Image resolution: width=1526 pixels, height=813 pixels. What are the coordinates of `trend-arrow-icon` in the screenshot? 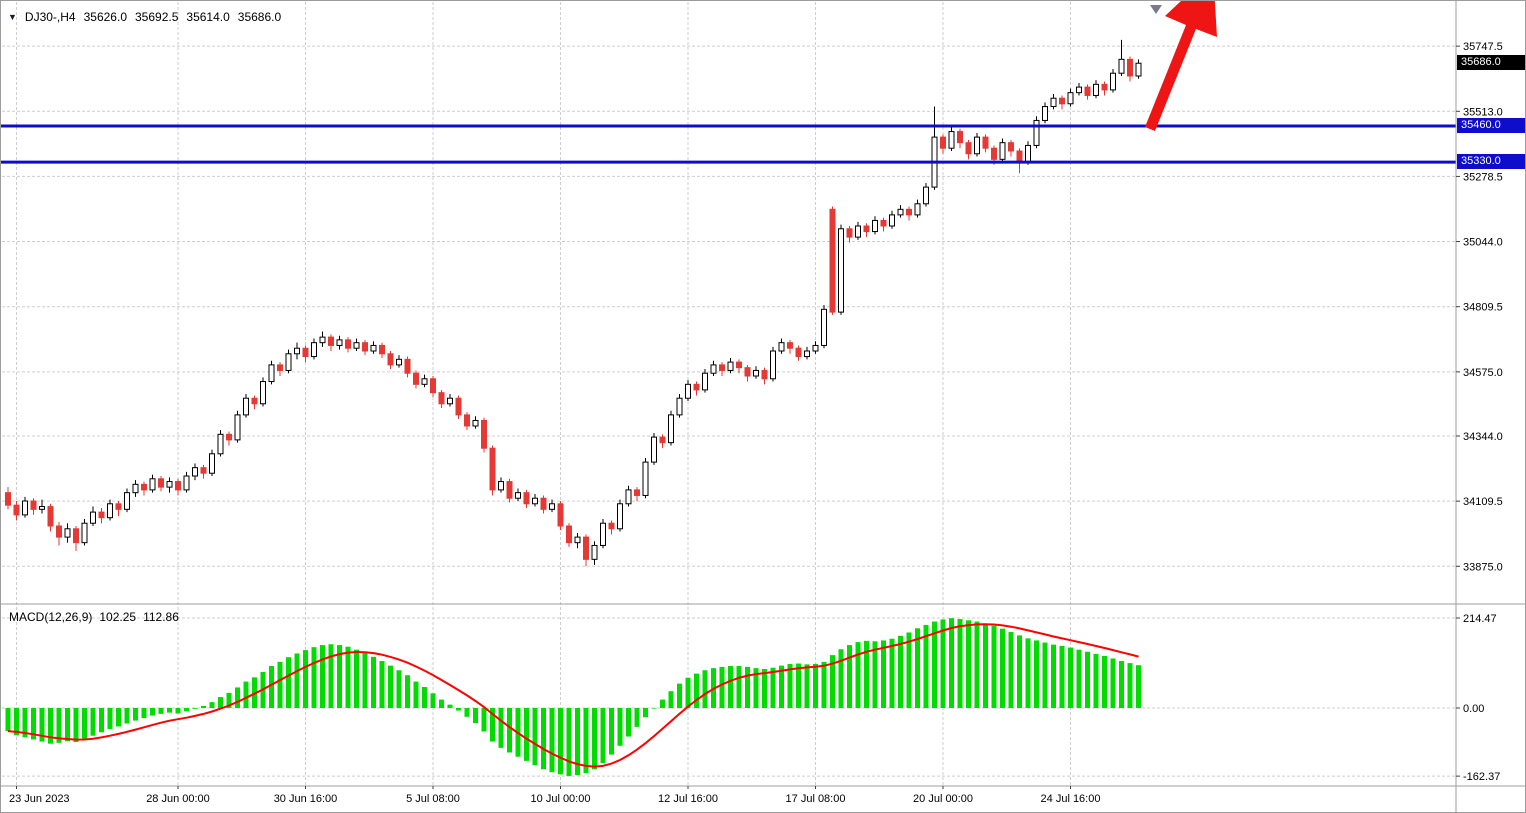 It's located at (1181, 66).